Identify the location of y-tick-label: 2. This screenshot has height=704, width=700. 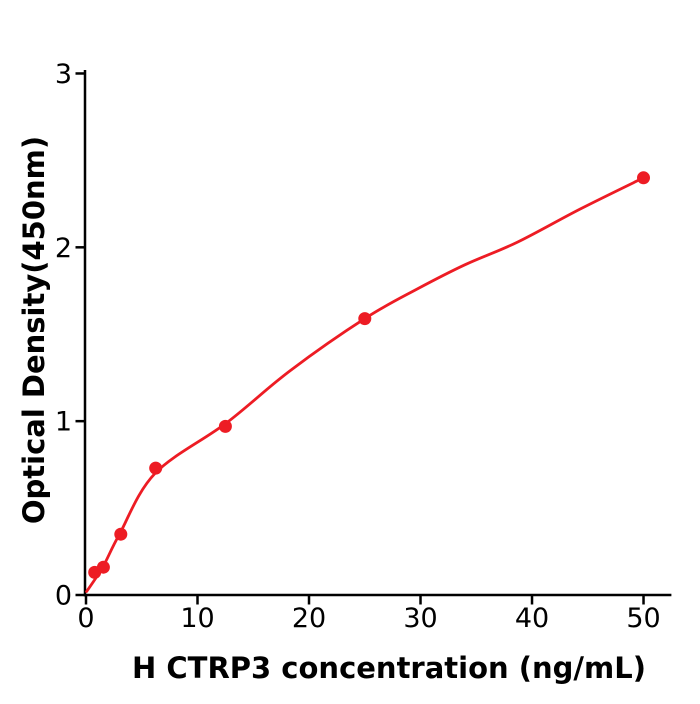
(63, 248).